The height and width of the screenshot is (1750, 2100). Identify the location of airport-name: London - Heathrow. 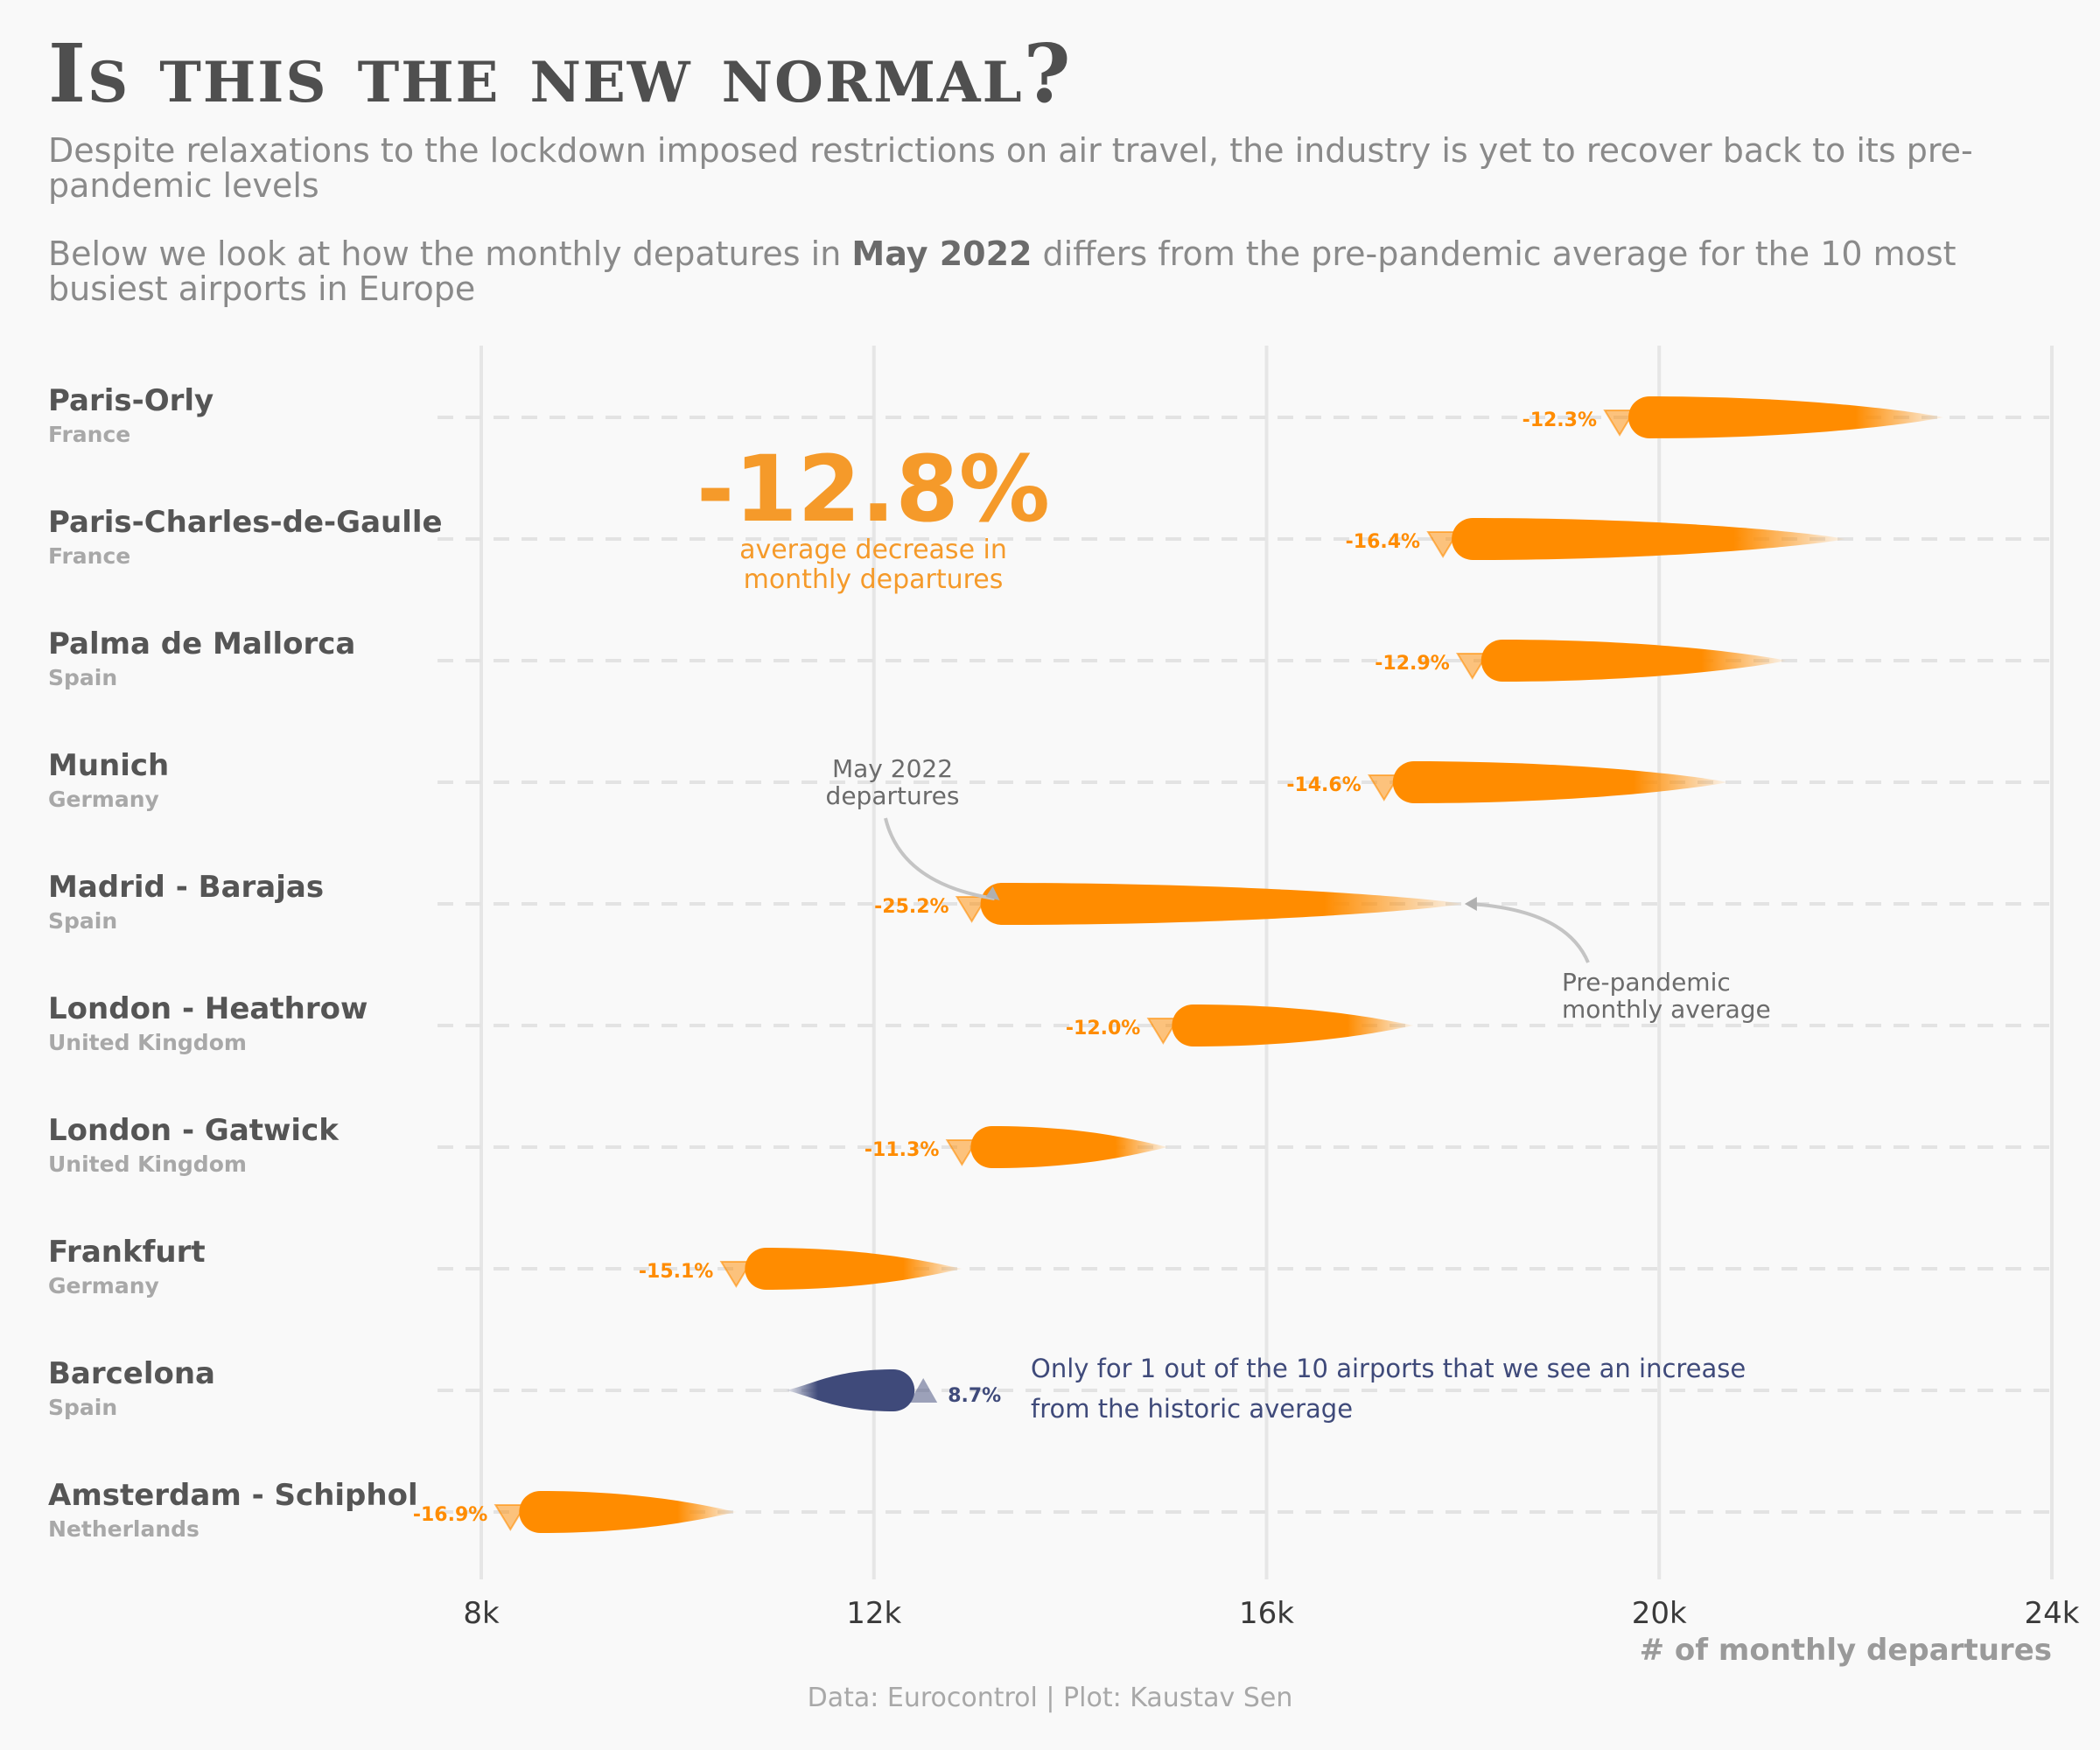
(208, 1008).